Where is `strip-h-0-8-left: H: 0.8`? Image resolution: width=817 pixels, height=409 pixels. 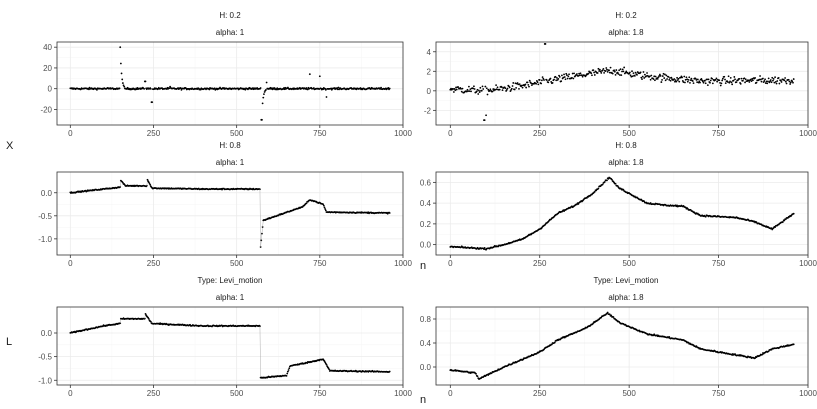
strip-h-0-8-left: H: 0.8 is located at coordinates (230, 145).